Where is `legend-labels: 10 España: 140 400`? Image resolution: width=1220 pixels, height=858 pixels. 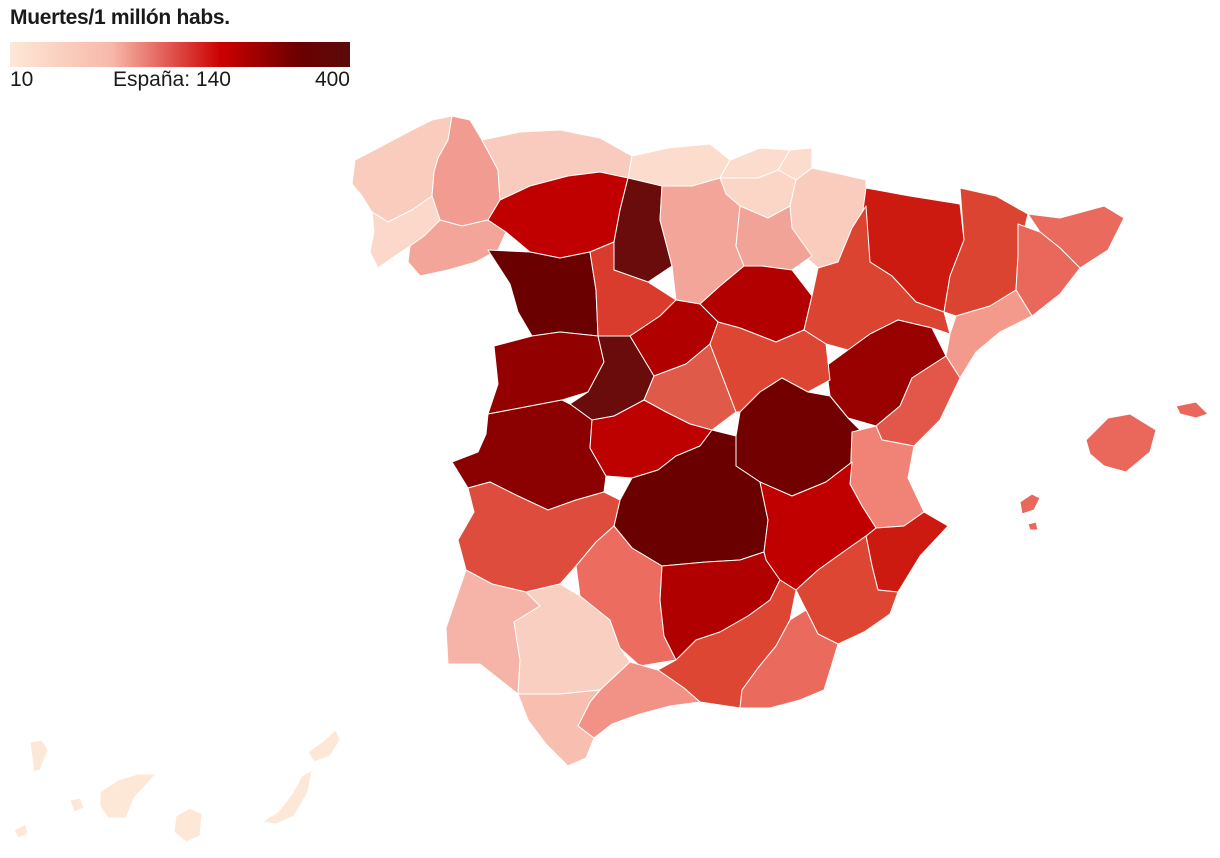 legend-labels: 10 España: 140 400 is located at coordinates (180, 81).